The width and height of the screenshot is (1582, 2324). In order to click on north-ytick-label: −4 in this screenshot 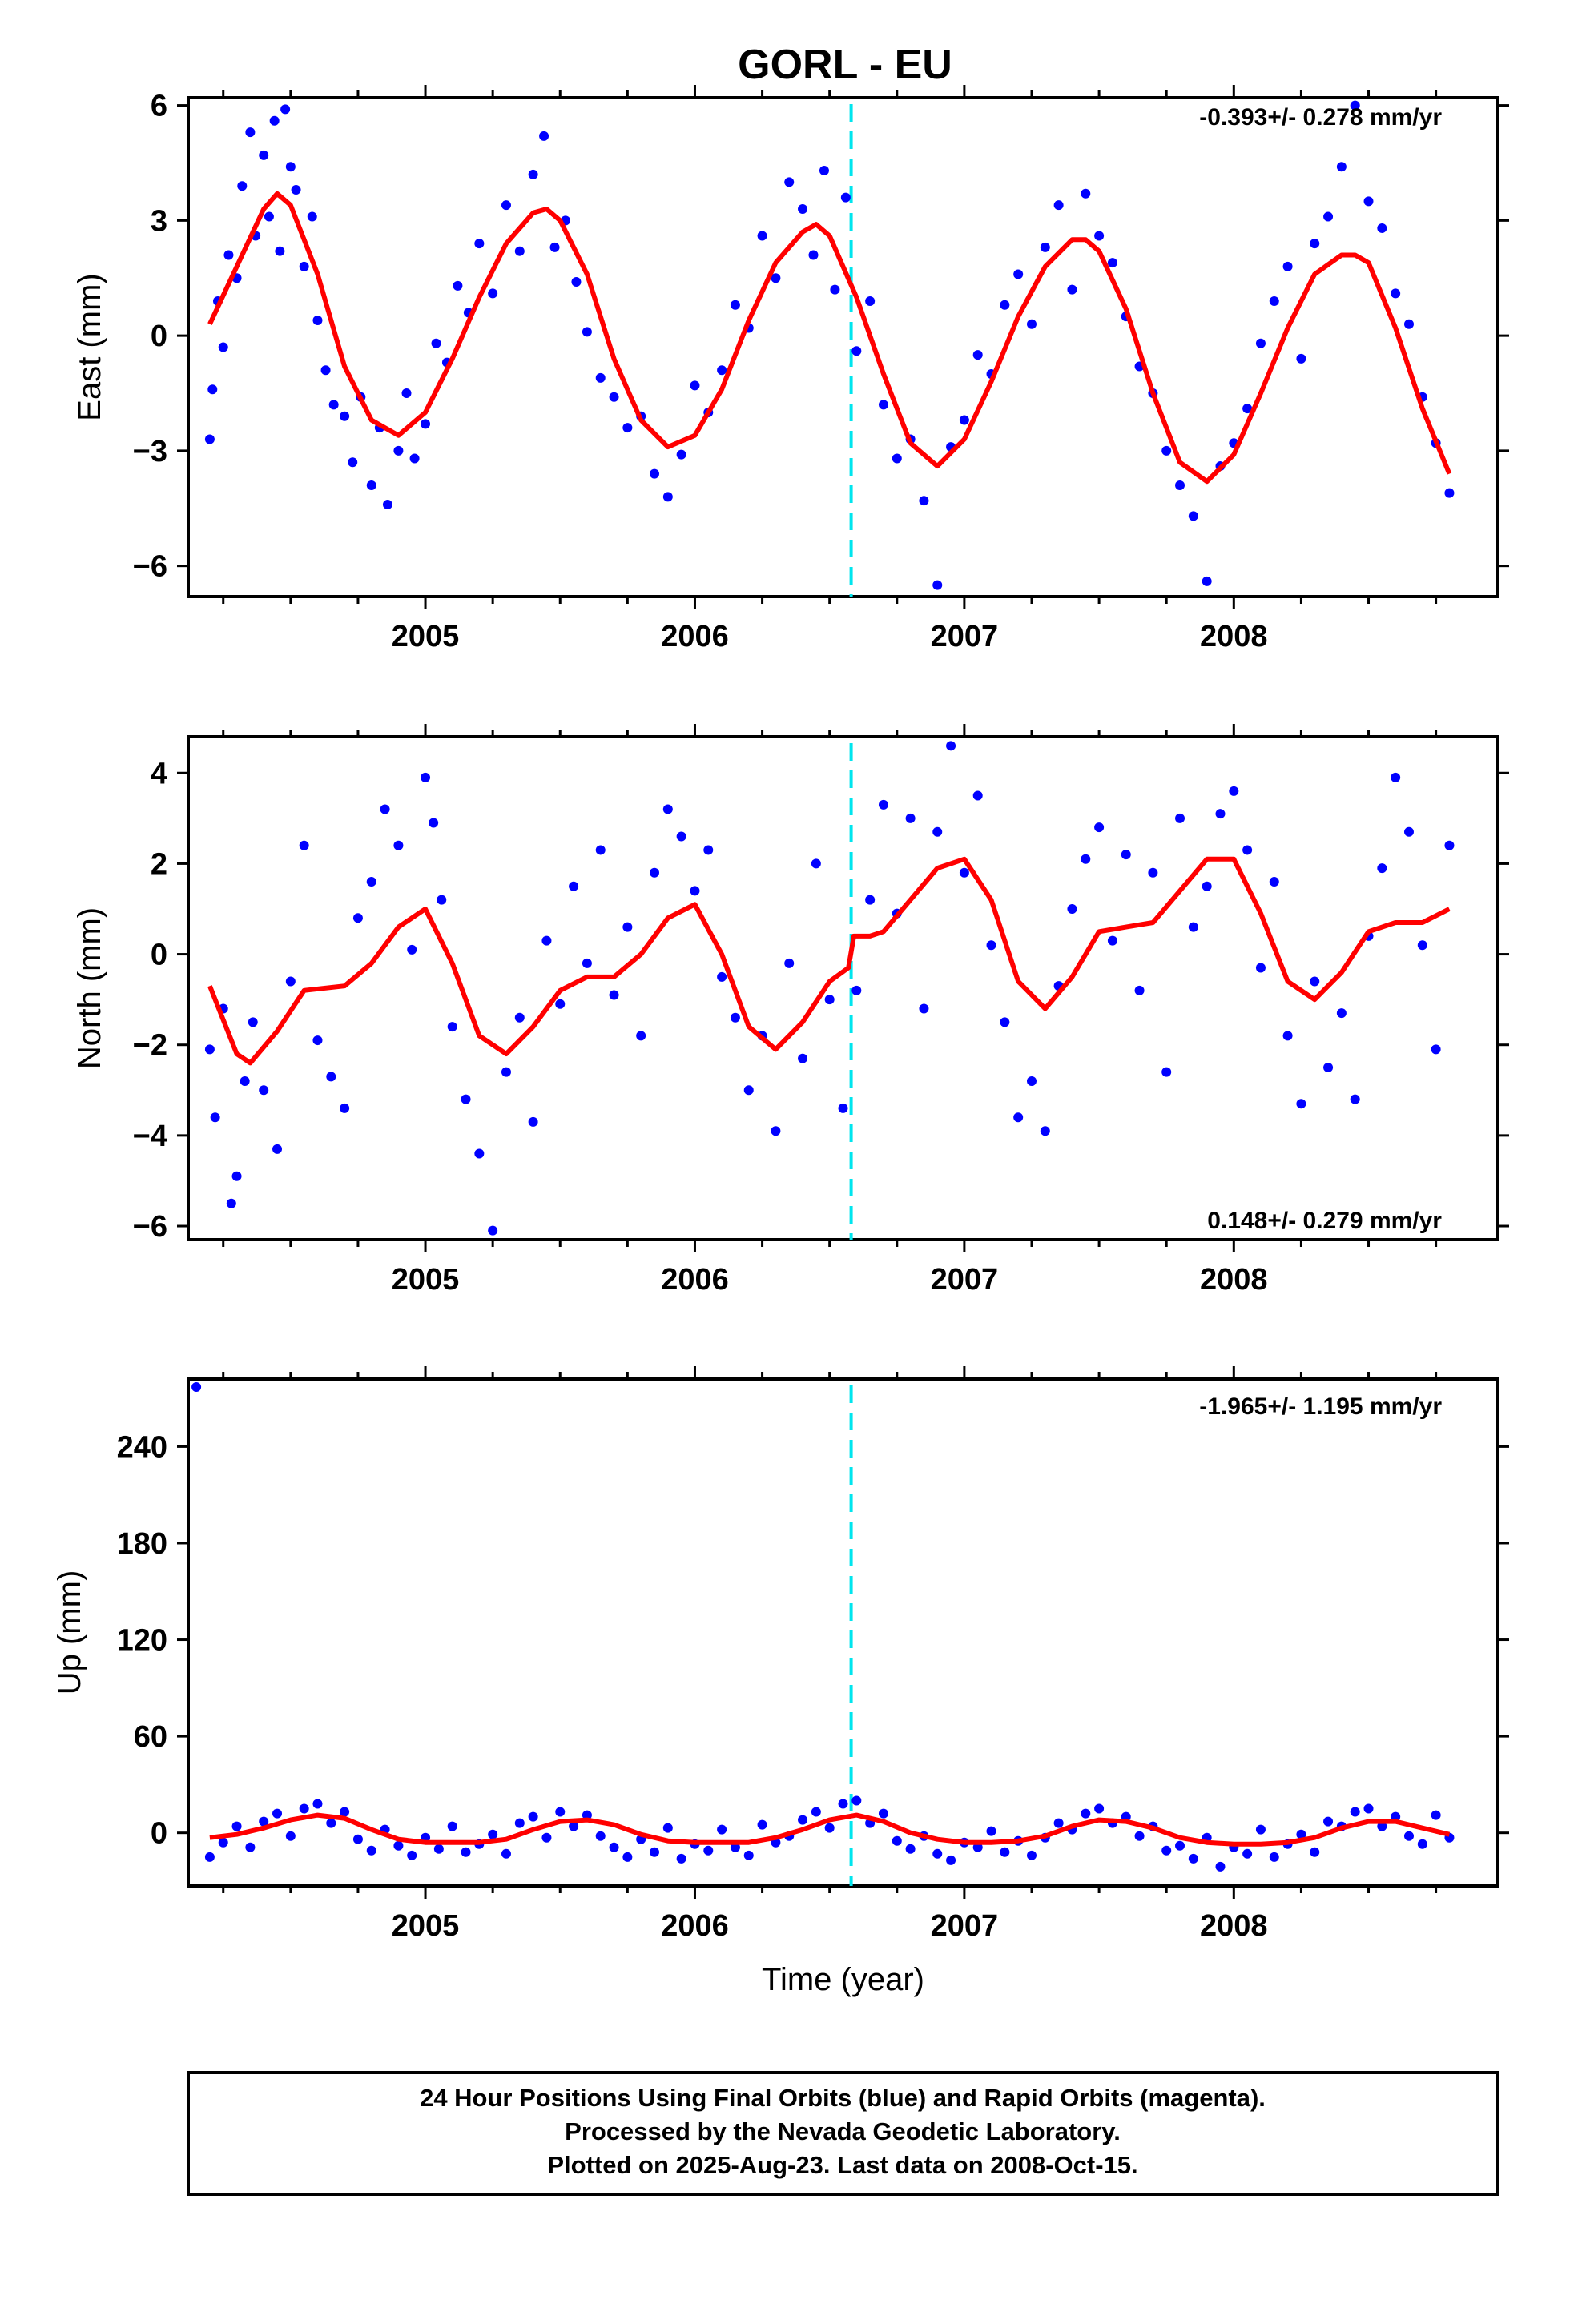, I will do `click(150, 1136)`.